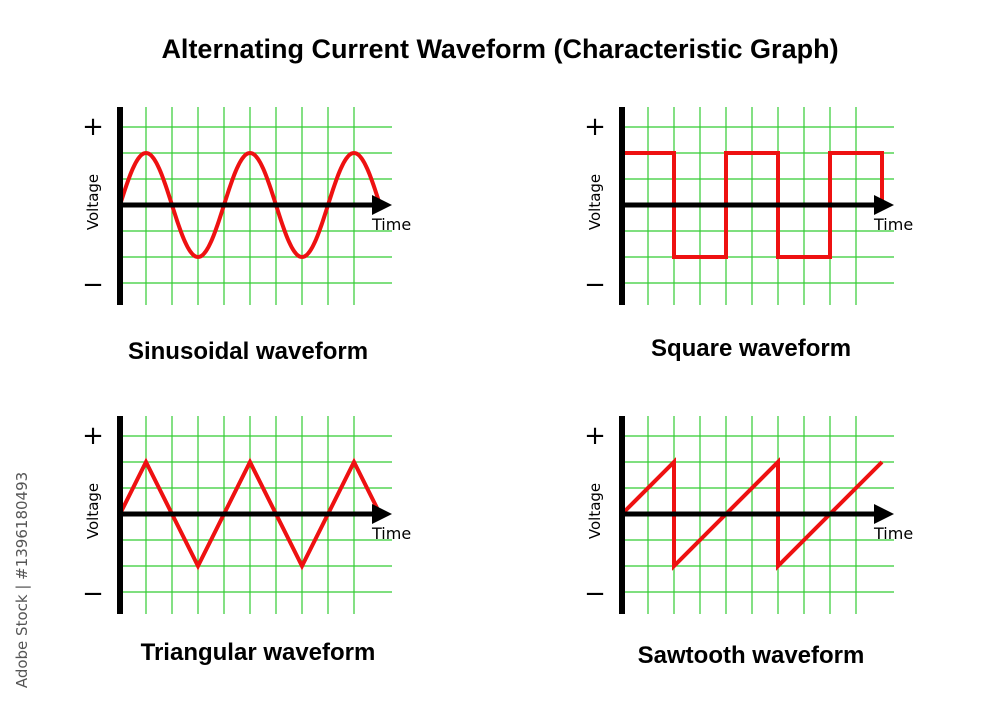 The width and height of the screenshot is (1000, 707). Describe the element at coordinates (258, 652) in the screenshot. I see `caption-triangular: Triangular waveform` at that location.